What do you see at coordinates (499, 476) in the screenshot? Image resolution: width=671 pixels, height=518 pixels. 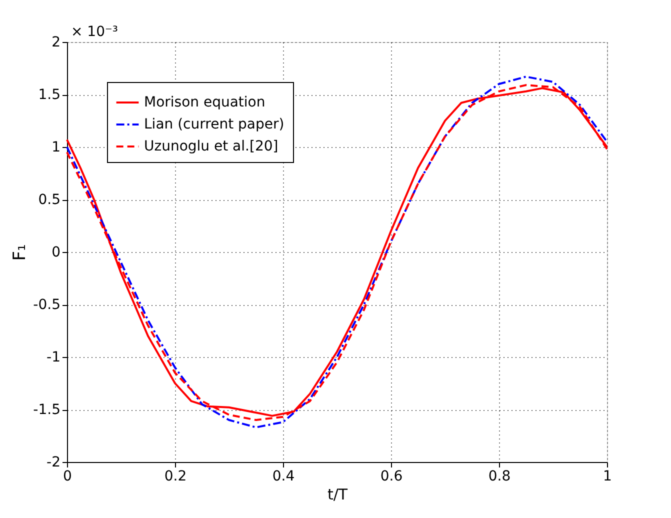 I see `x-tick-label: 0.8` at bounding box center [499, 476].